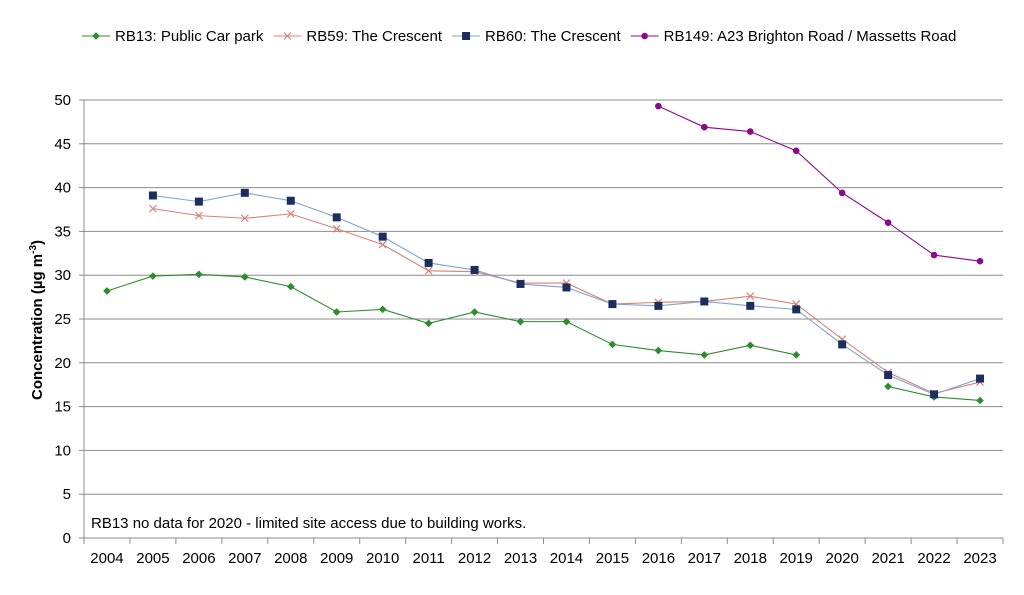  What do you see at coordinates (474, 558) in the screenshot?
I see `x-tick-label: 2012` at bounding box center [474, 558].